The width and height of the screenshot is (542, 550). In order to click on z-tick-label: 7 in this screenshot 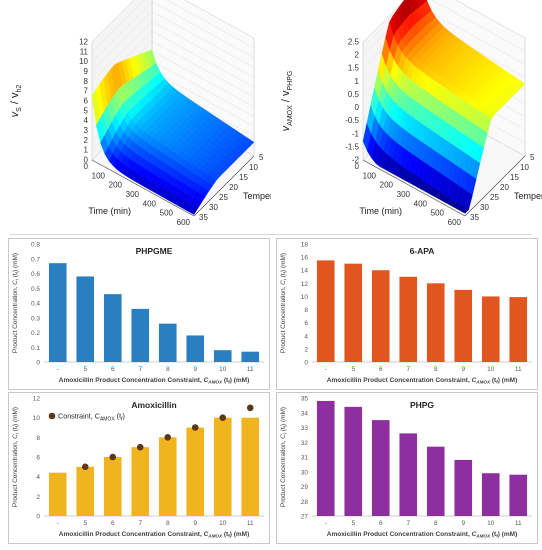, I will do `click(86, 91)`.